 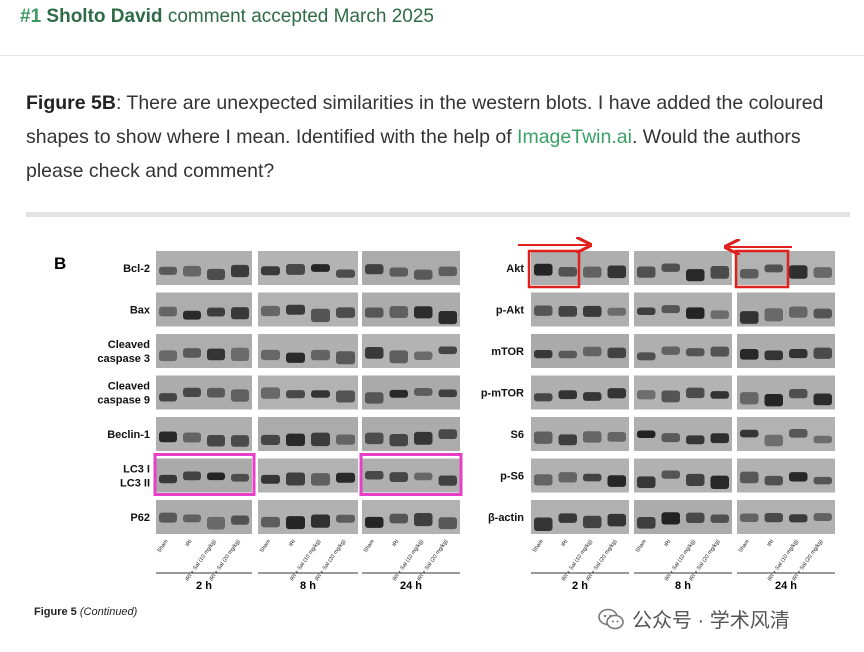 What do you see at coordinates (517, 435) in the screenshot?
I see `right-row-label: S6` at bounding box center [517, 435].